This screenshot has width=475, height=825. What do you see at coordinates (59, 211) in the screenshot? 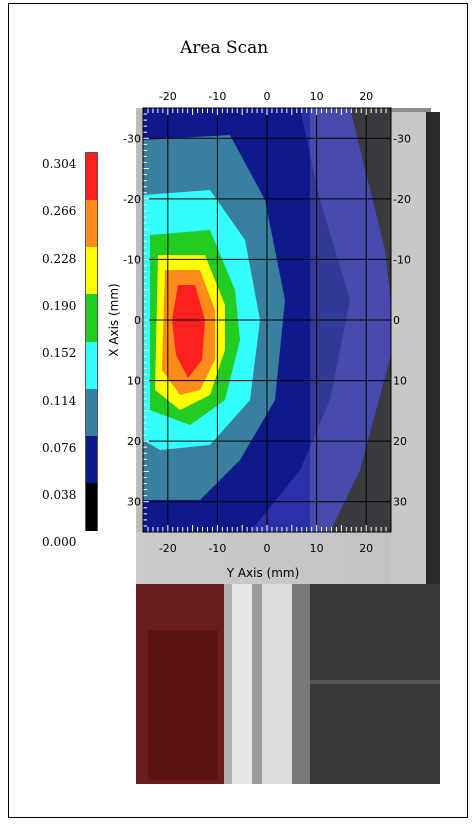
I see `colorbar-label: 0.266` at bounding box center [59, 211].